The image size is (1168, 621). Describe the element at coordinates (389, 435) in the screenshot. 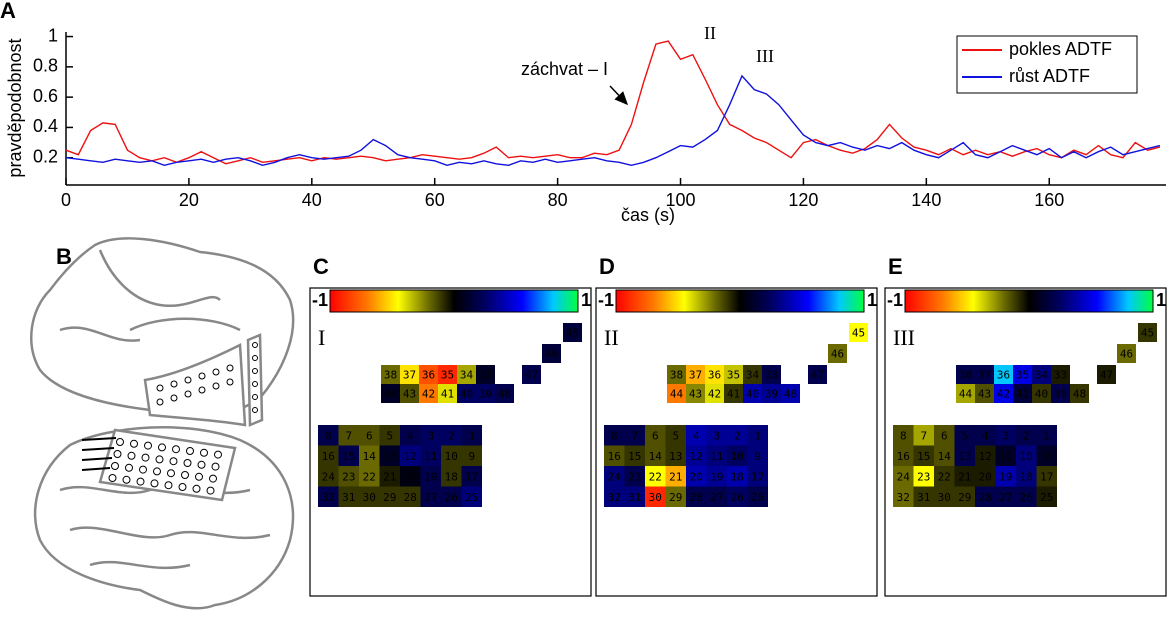

I see `cell-label: 5` at that location.